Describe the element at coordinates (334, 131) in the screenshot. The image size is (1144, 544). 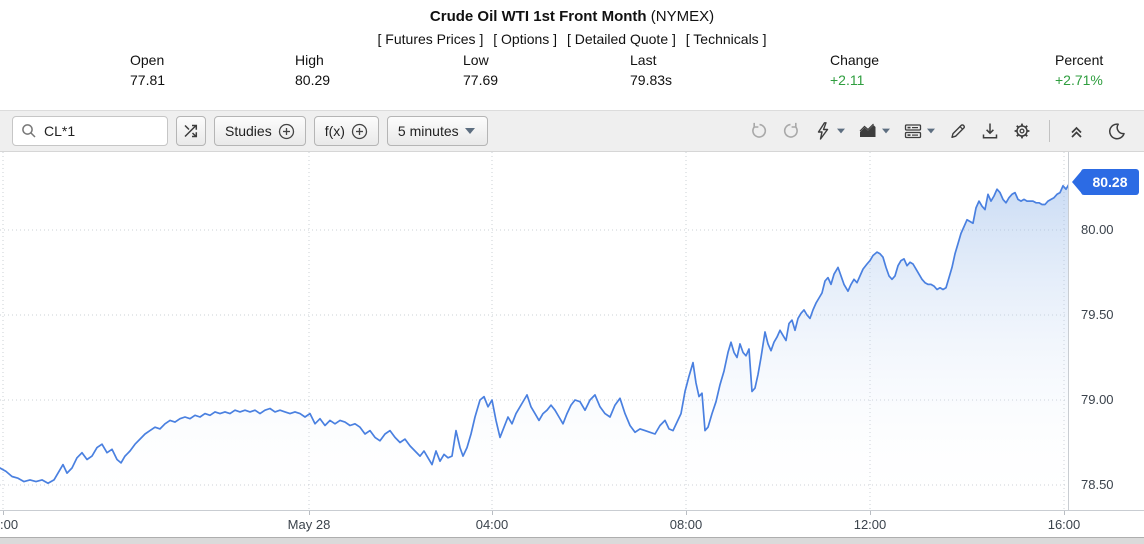
I see `fx-label: f(x)` at that location.